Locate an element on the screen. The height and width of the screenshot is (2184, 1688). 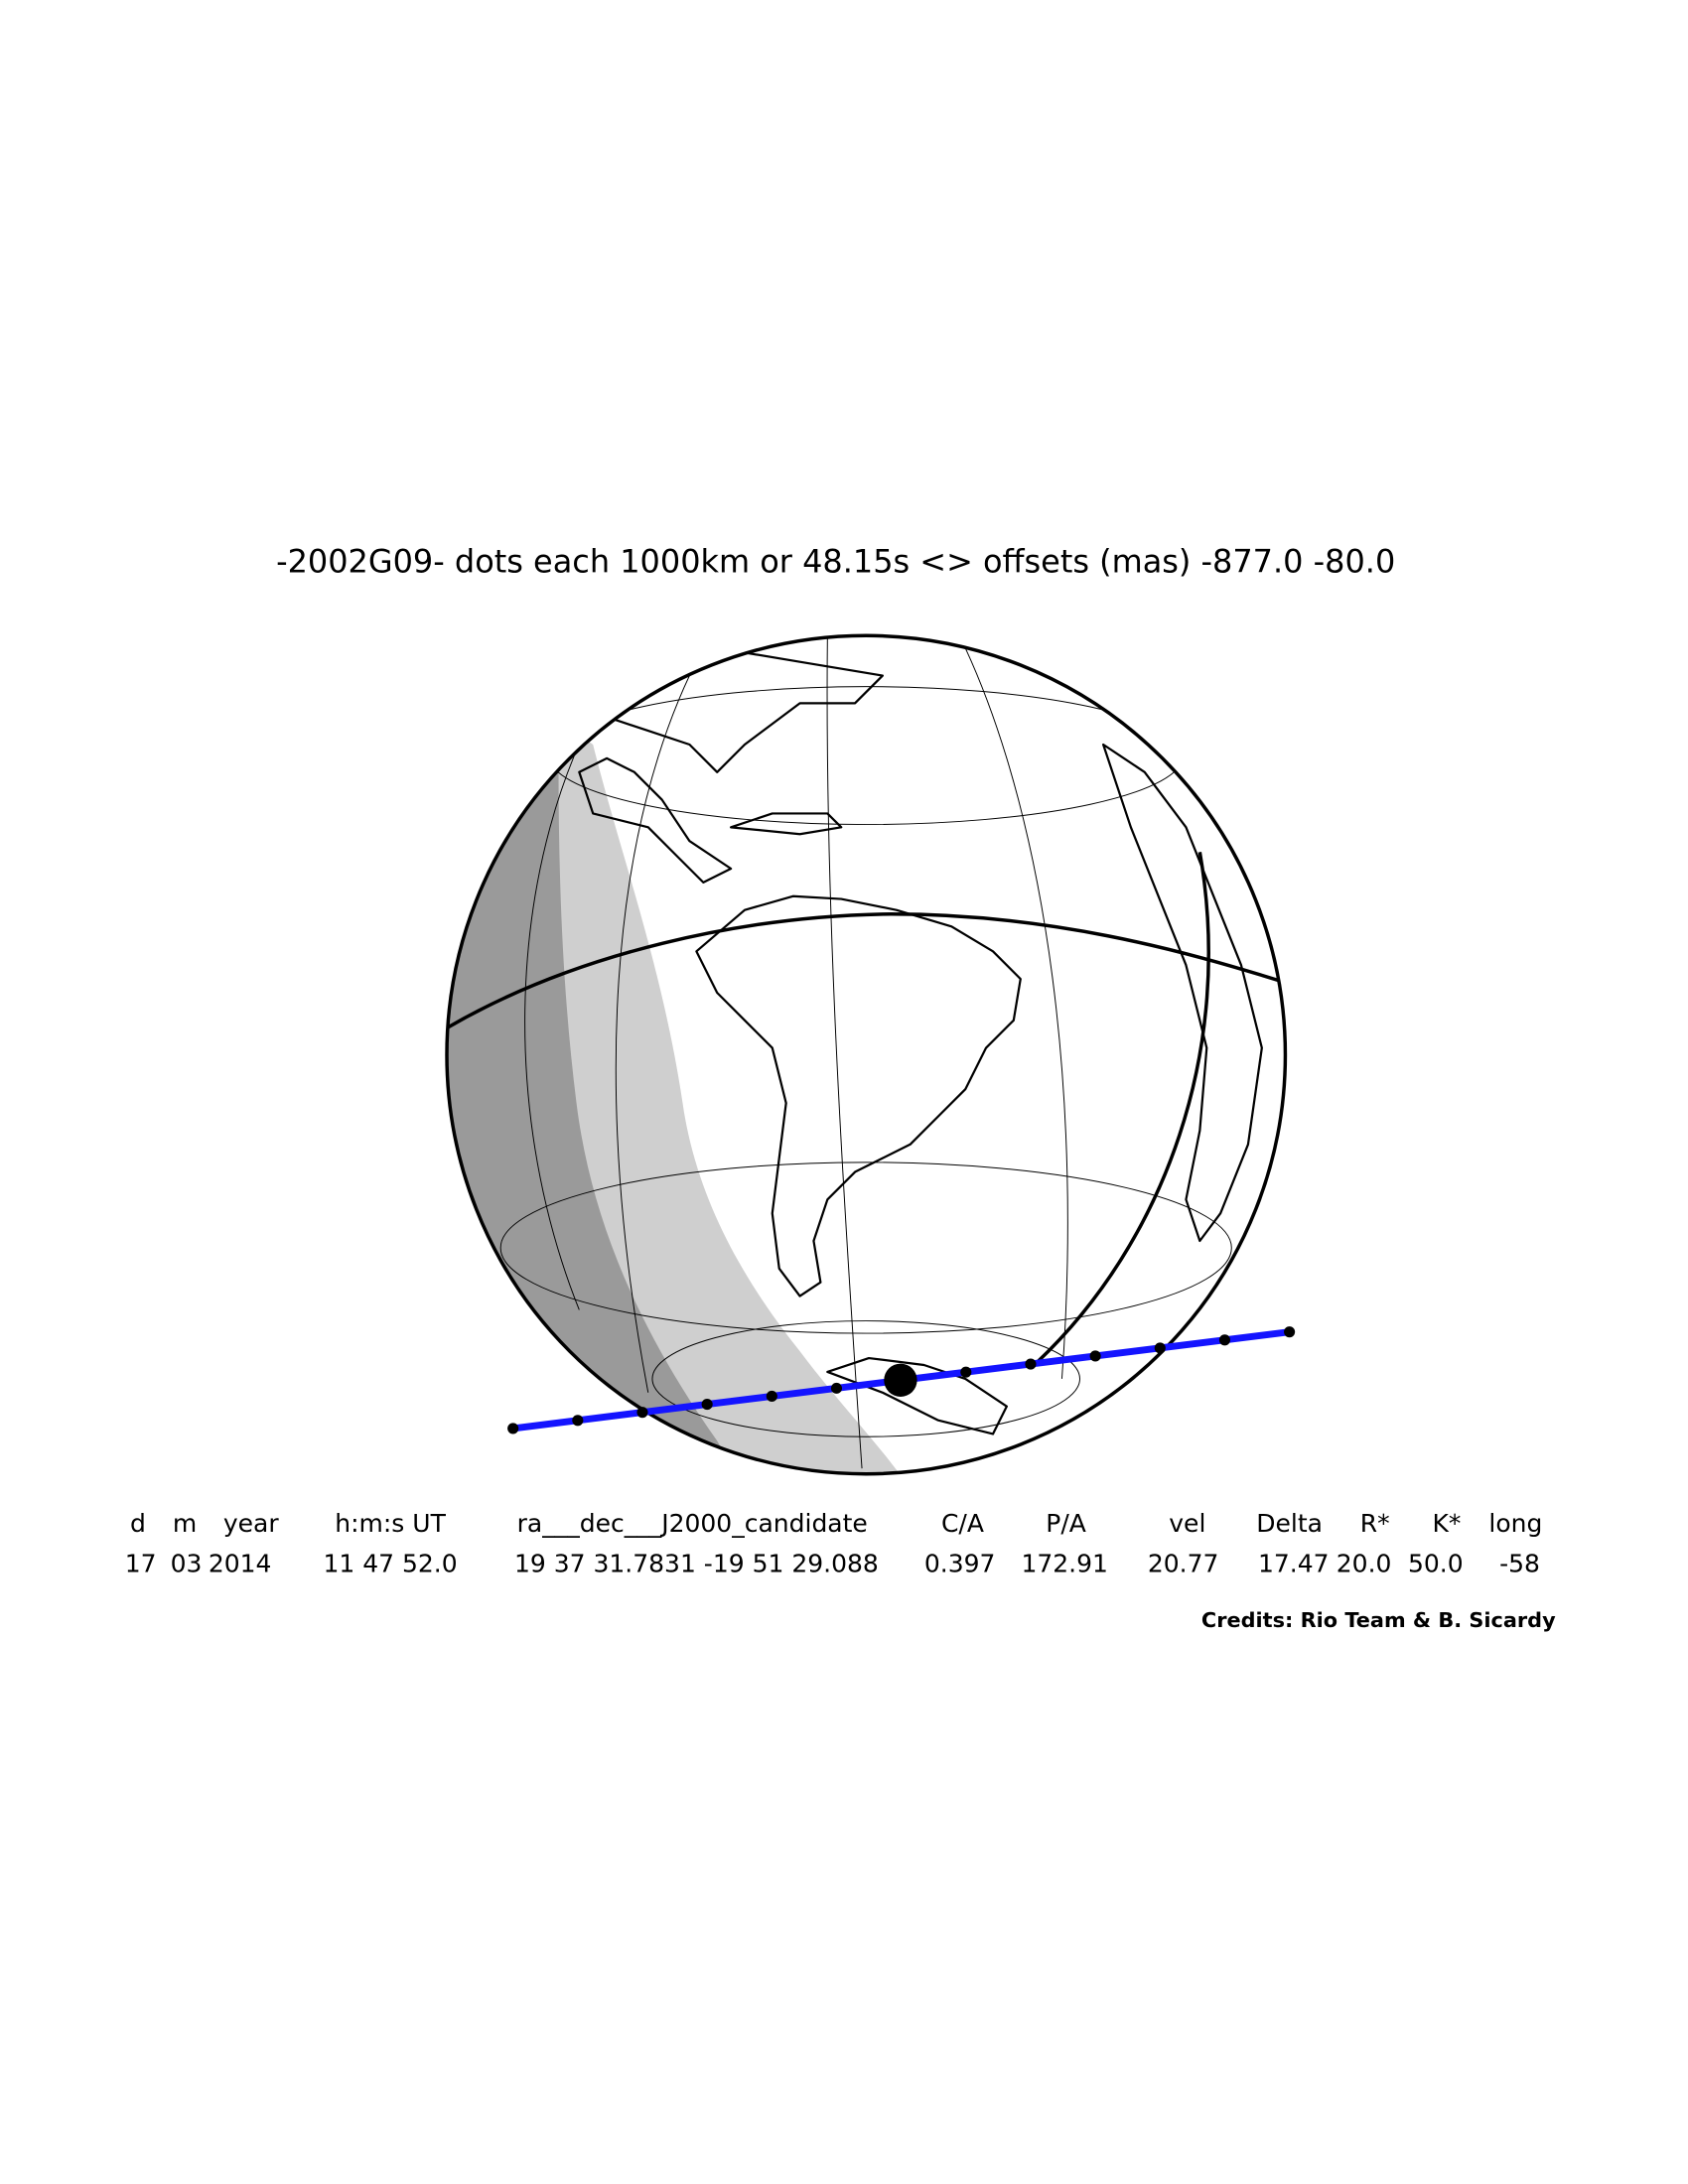
table-value: 17 is located at coordinates (141, 1563).